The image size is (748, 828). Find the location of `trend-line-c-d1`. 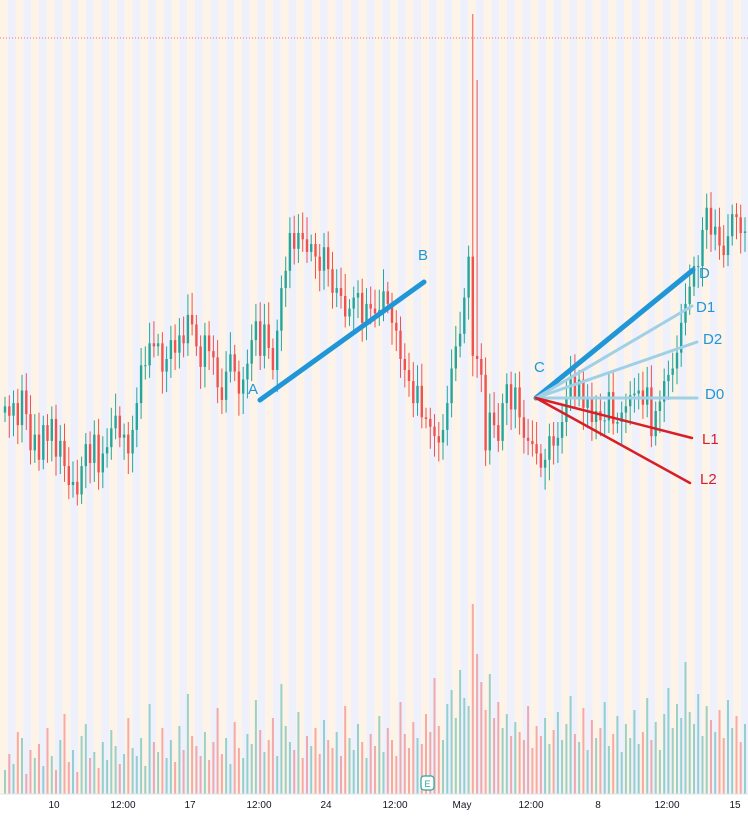

trend-line-c-d1 is located at coordinates (614, 352).